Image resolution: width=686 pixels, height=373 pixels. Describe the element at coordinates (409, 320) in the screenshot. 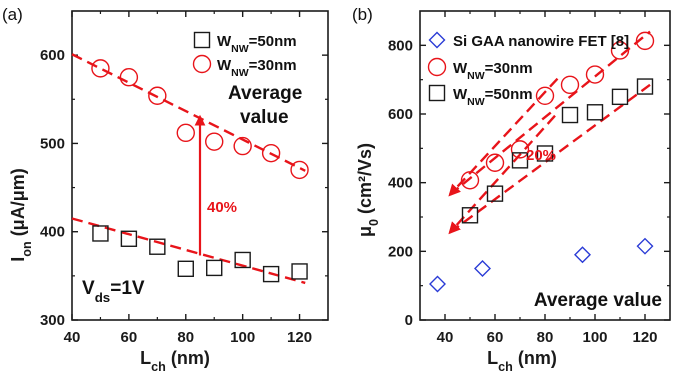

I see `y-tick-label: 0` at that location.